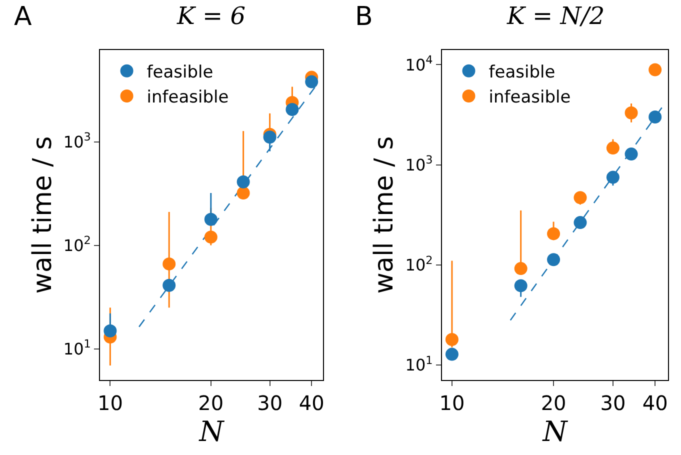 The image size is (681, 455). I want to click on text: A, so click(23, 17).